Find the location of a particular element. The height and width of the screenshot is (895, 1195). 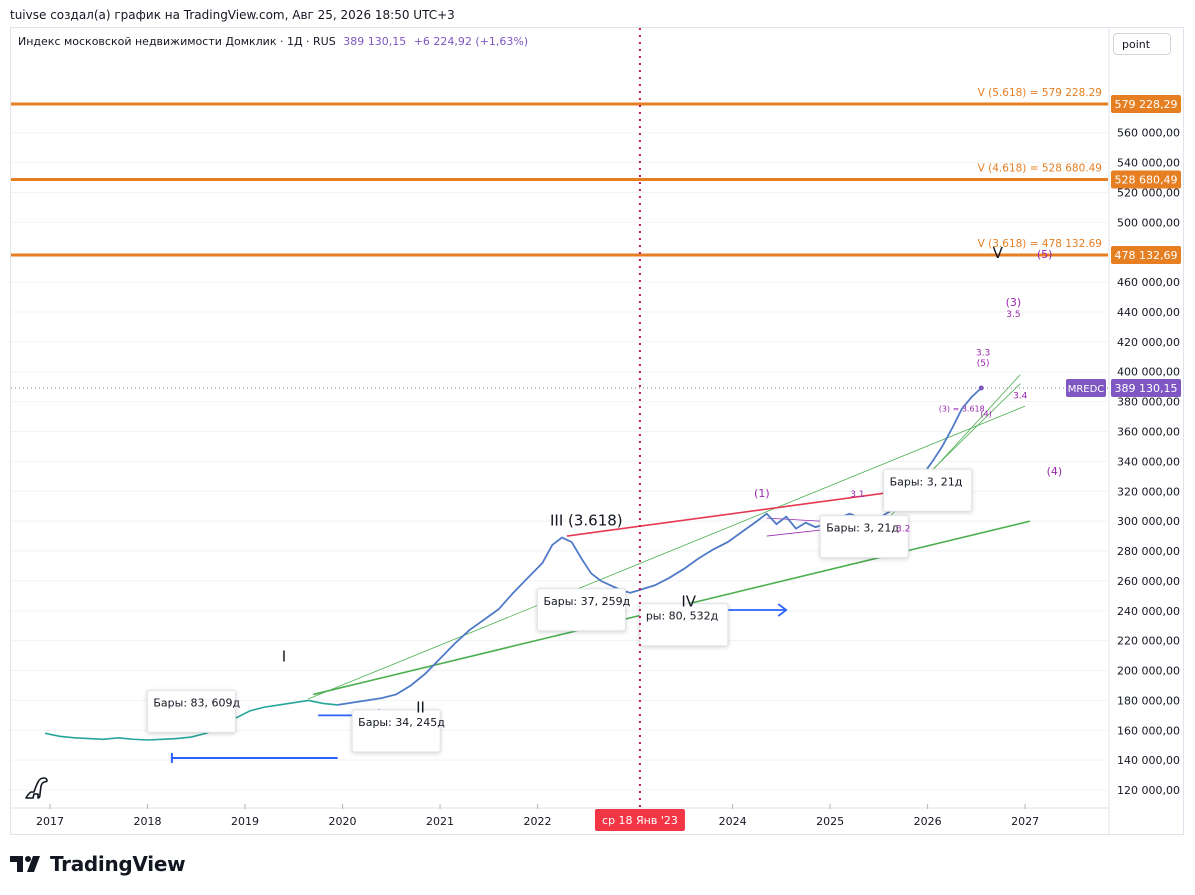

change-value: +6 224,92 (+1,63%) is located at coordinates (471, 41).